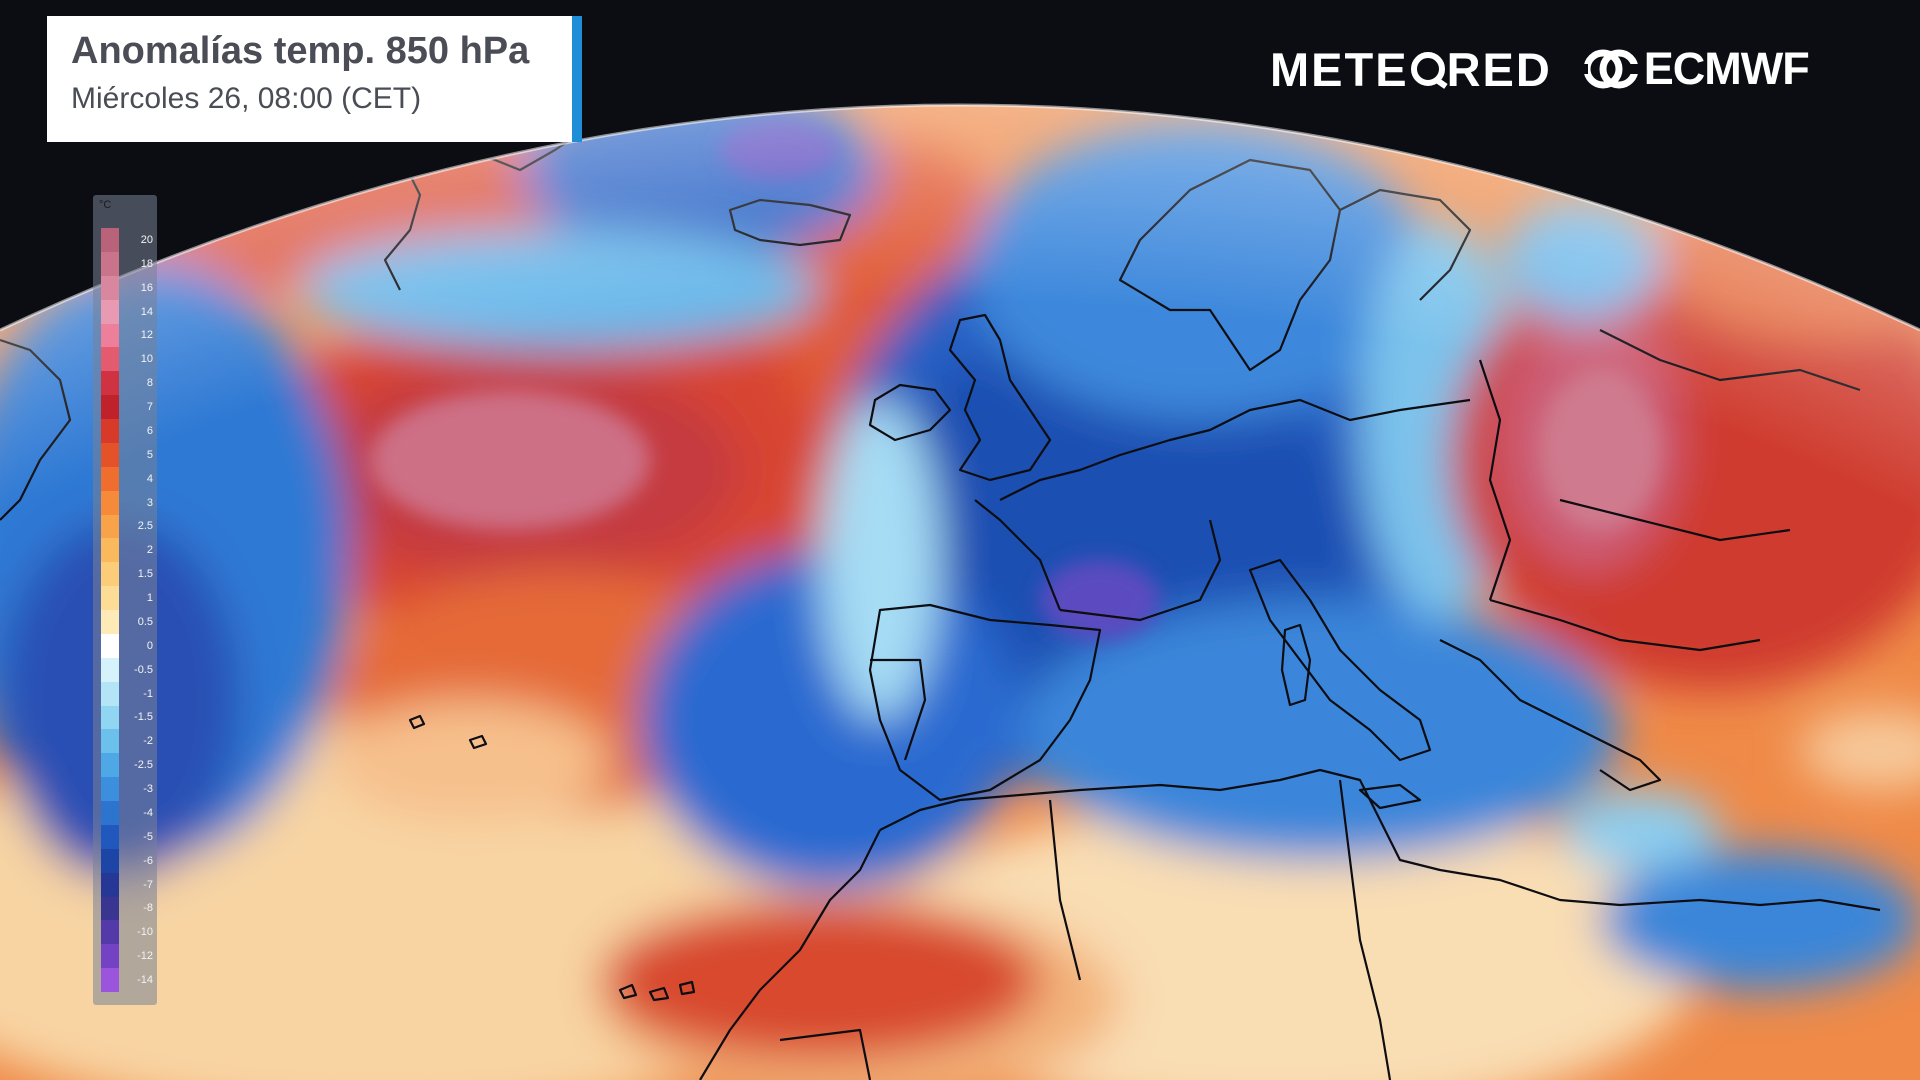  I want to click on legend-label: -6, so click(148, 860).